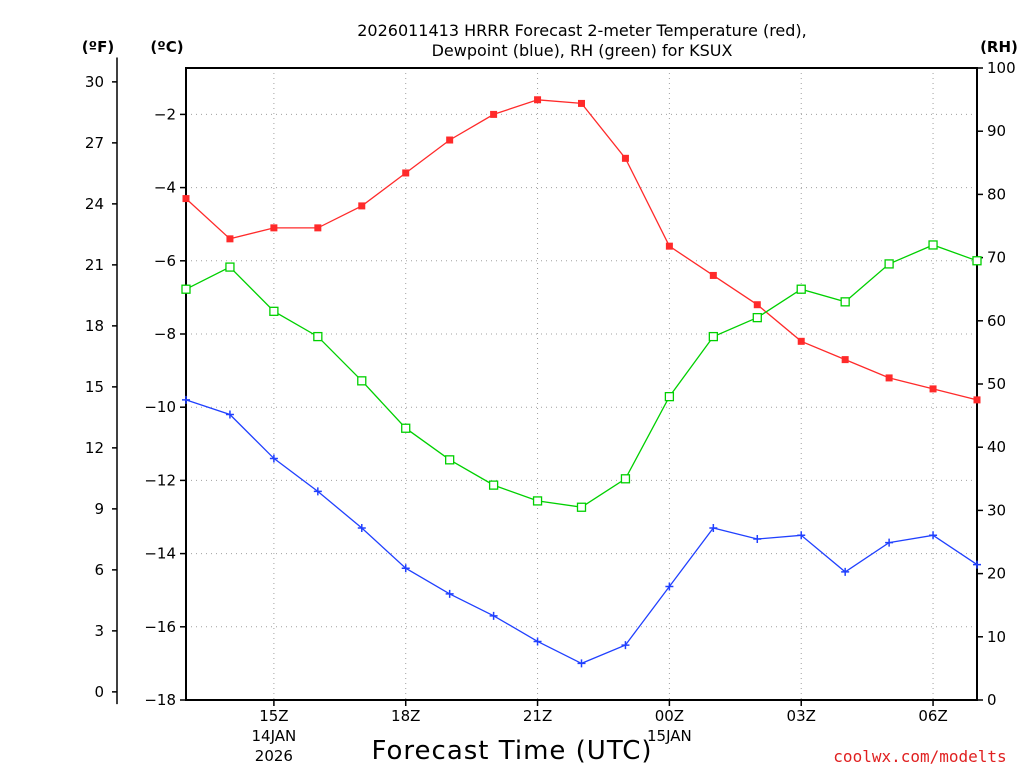 The image size is (1024, 768). I want to click on rh-tick-label: 90, so click(996, 131).